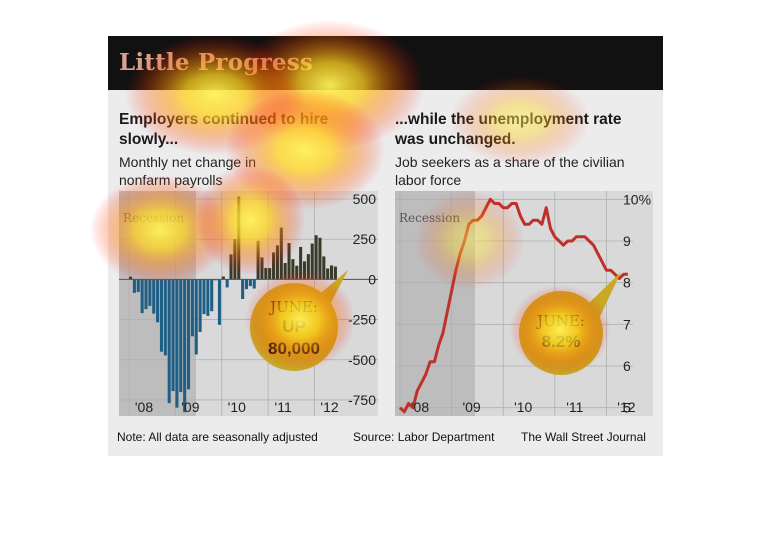 The height and width of the screenshot is (550, 770). I want to click on left-x-ticks: '08 '09 '10 '11 '12, so click(237, 407).